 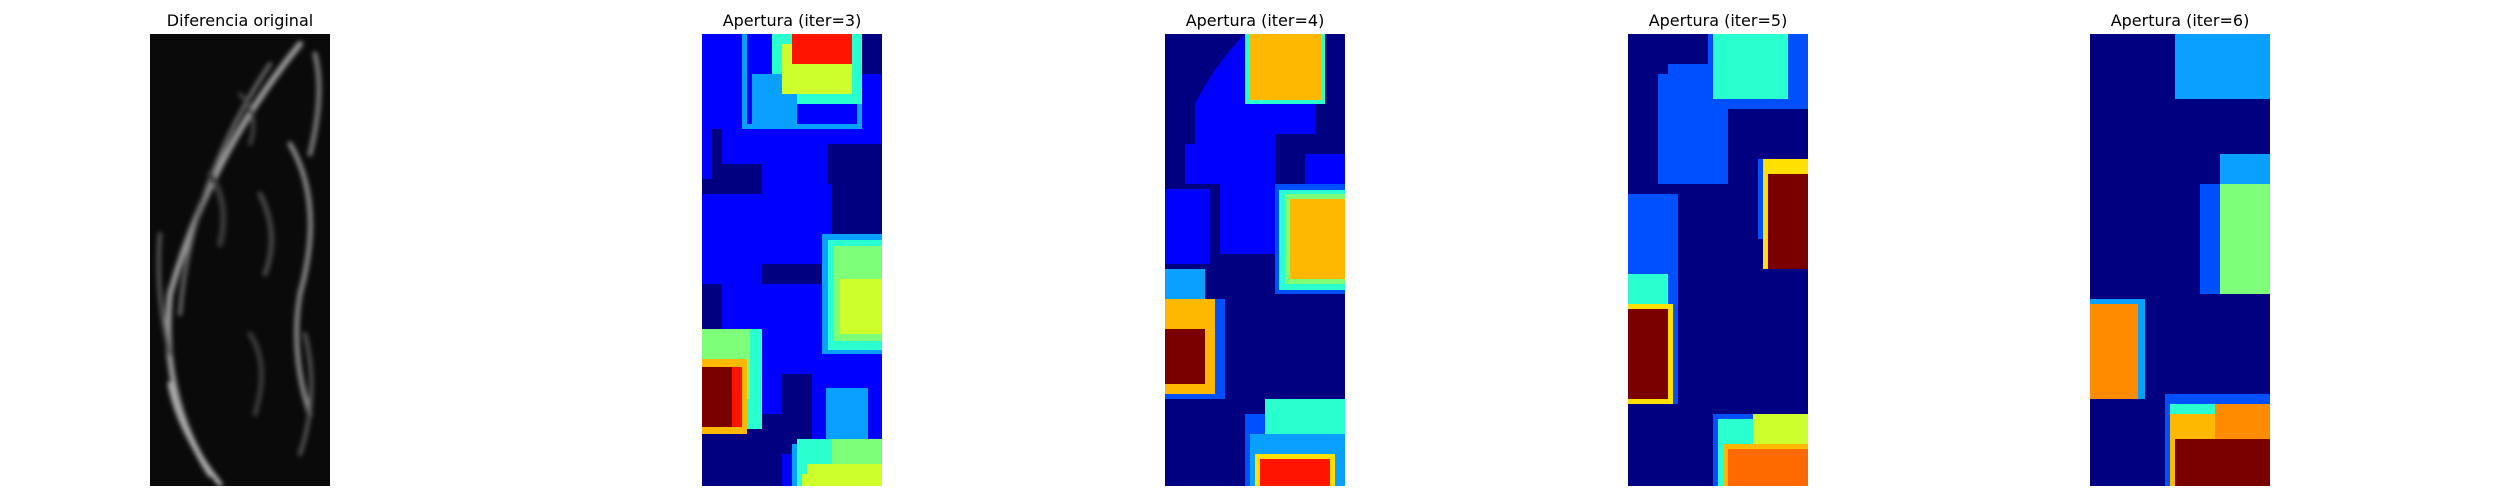 What do you see at coordinates (1255, 20) in the screenshot?
I see `panel-title: Apertura (iter=4)` at bounding box center [1255, 20].